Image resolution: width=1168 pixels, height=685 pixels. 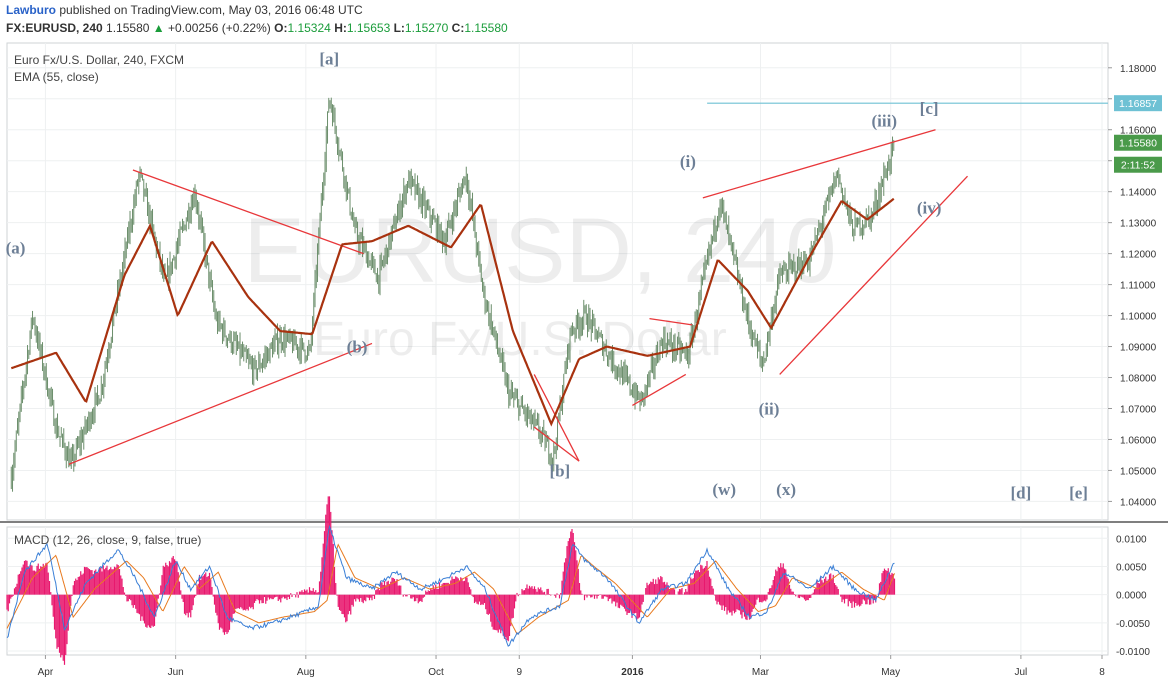 What do you see at coordinates (1138, 502) in the screenshot?
I see `y-tick-label: 1.04000` at bounding box center [1138, 502].